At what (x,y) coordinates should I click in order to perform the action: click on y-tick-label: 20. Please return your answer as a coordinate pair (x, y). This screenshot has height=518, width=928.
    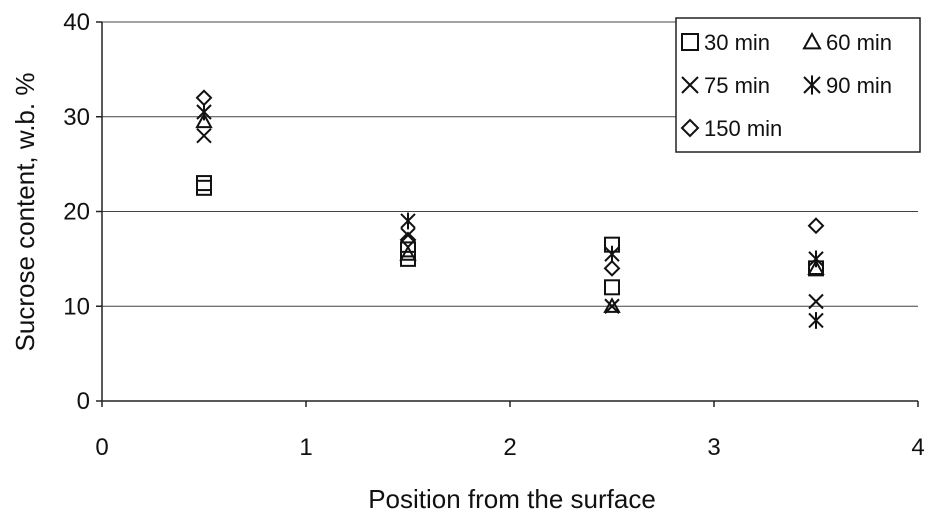
    Looking at the image, I should click on (76, 212).